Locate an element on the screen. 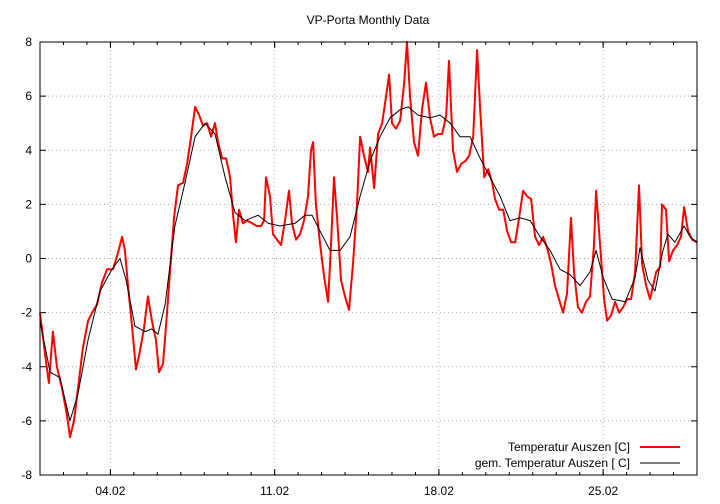 The height and width of the screenshot is (504, 720). x-tick-label: 11.02 is located at coordinates (274, 491).